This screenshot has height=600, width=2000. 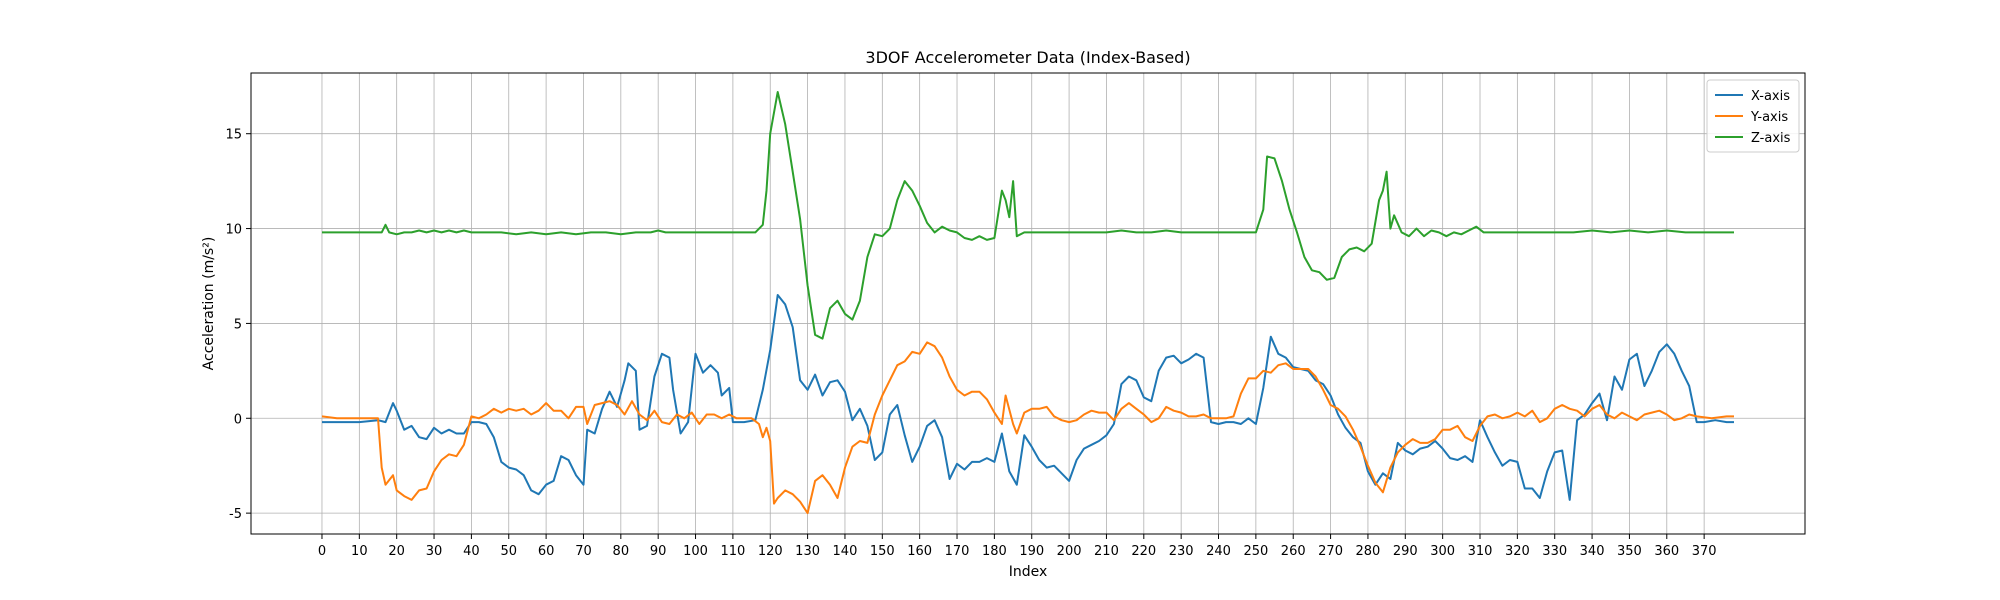 What do you see at coordinates (770, 551) in the screenshot?
I see `x-tick-label: 120` at bounding box center [770, 551].